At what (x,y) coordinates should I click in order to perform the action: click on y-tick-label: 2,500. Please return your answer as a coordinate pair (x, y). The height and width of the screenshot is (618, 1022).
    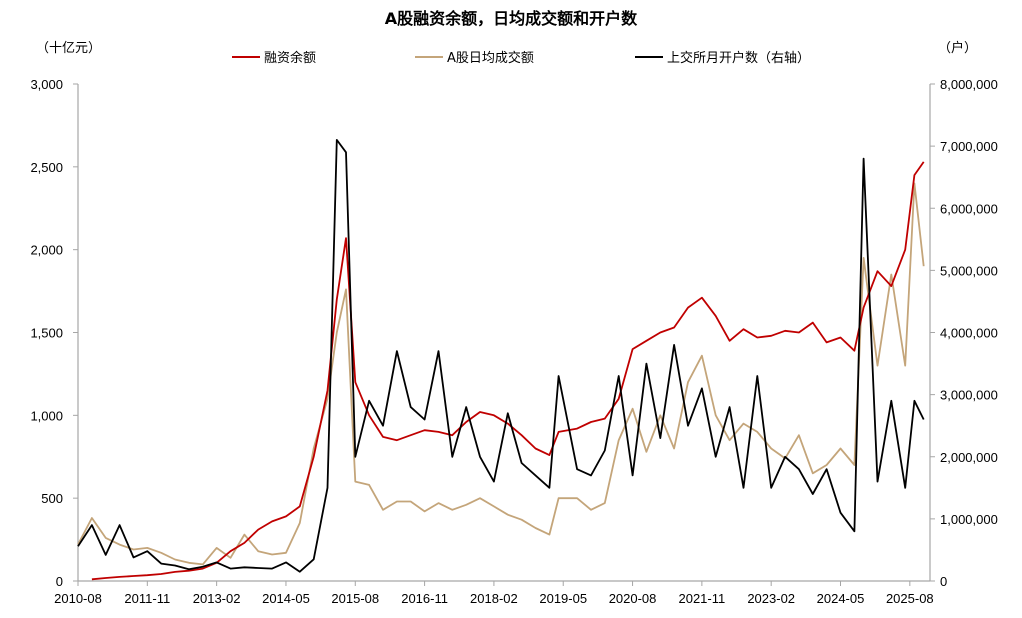
    Looking at the image, I should click on (46, 167).